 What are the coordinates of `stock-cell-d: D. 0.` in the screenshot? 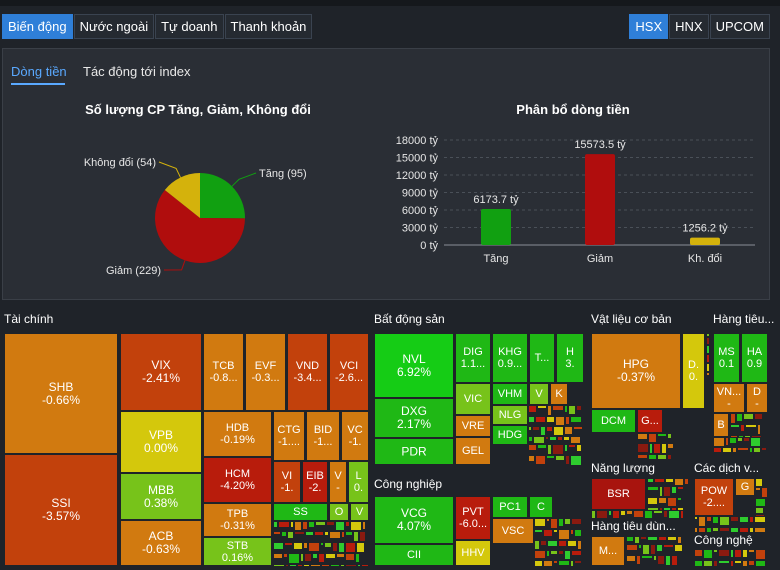 It's located at (693, 371).